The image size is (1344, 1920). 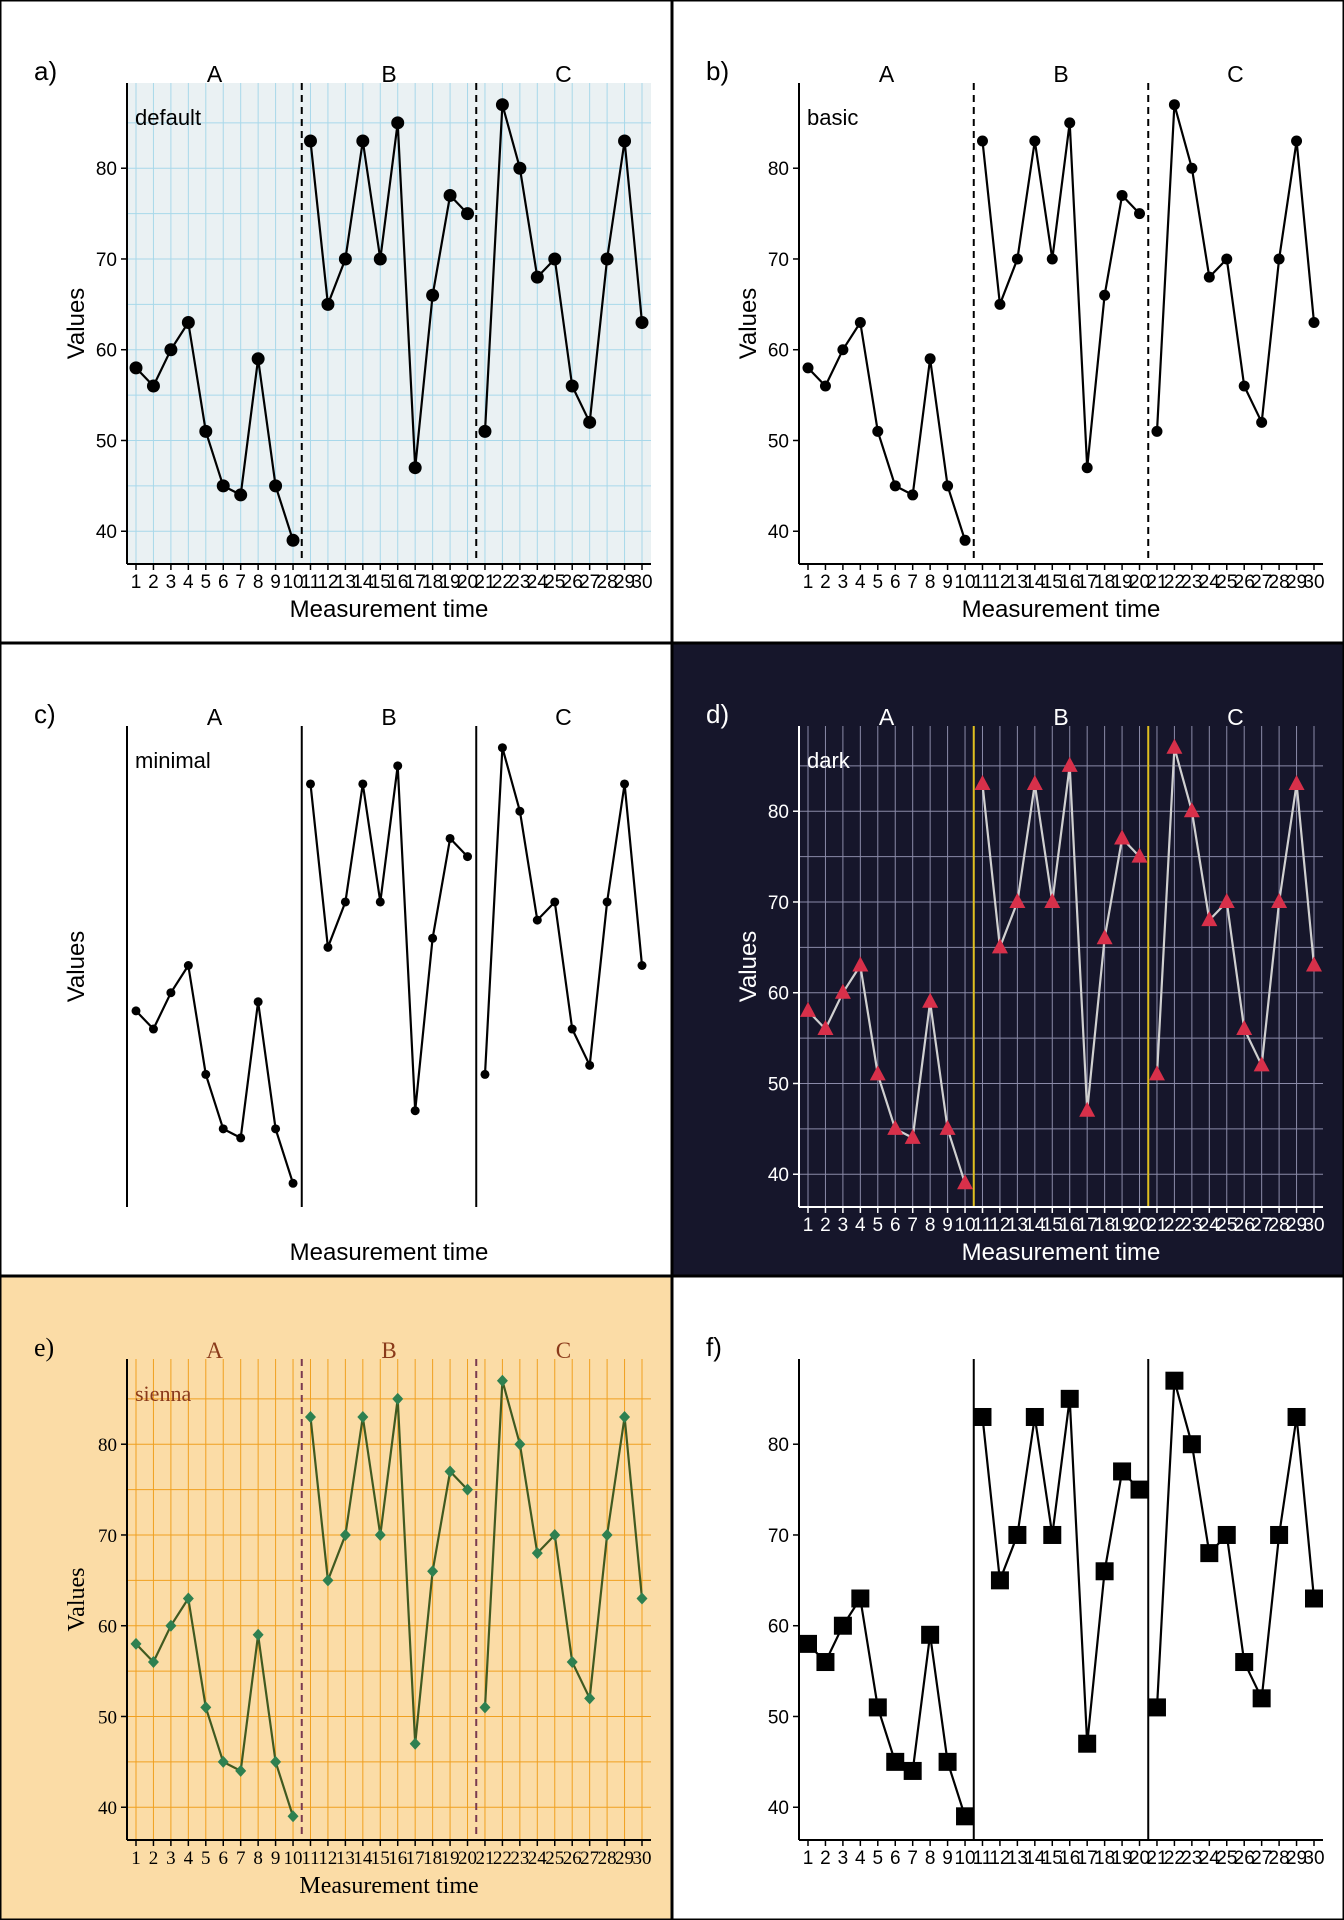 What do you see at coordinates (223, 1858) in the screenshot?
I see `x-tick-label: 6` at bounding box center [223, 1858].